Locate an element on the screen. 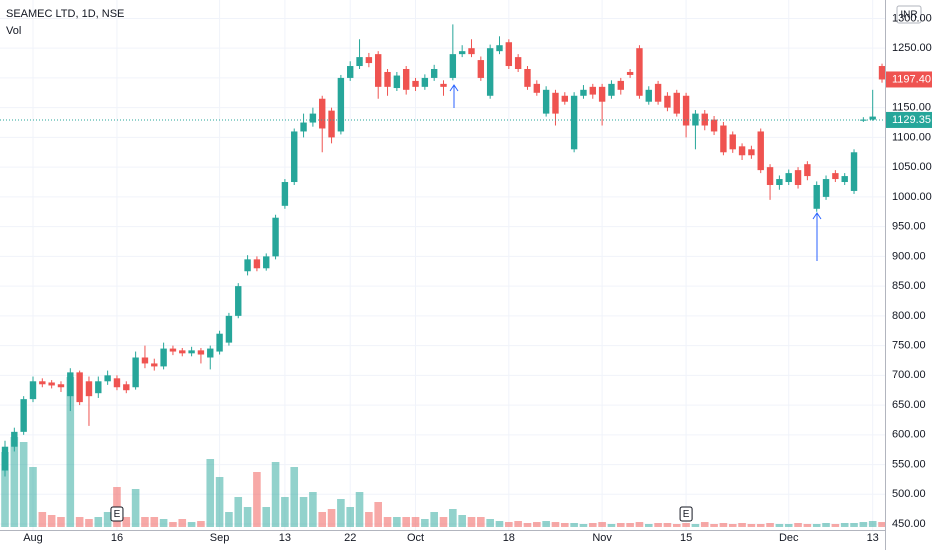  chart-title: SEAMEC LTD, 1D, NSE is located at coordinates (65, 14).